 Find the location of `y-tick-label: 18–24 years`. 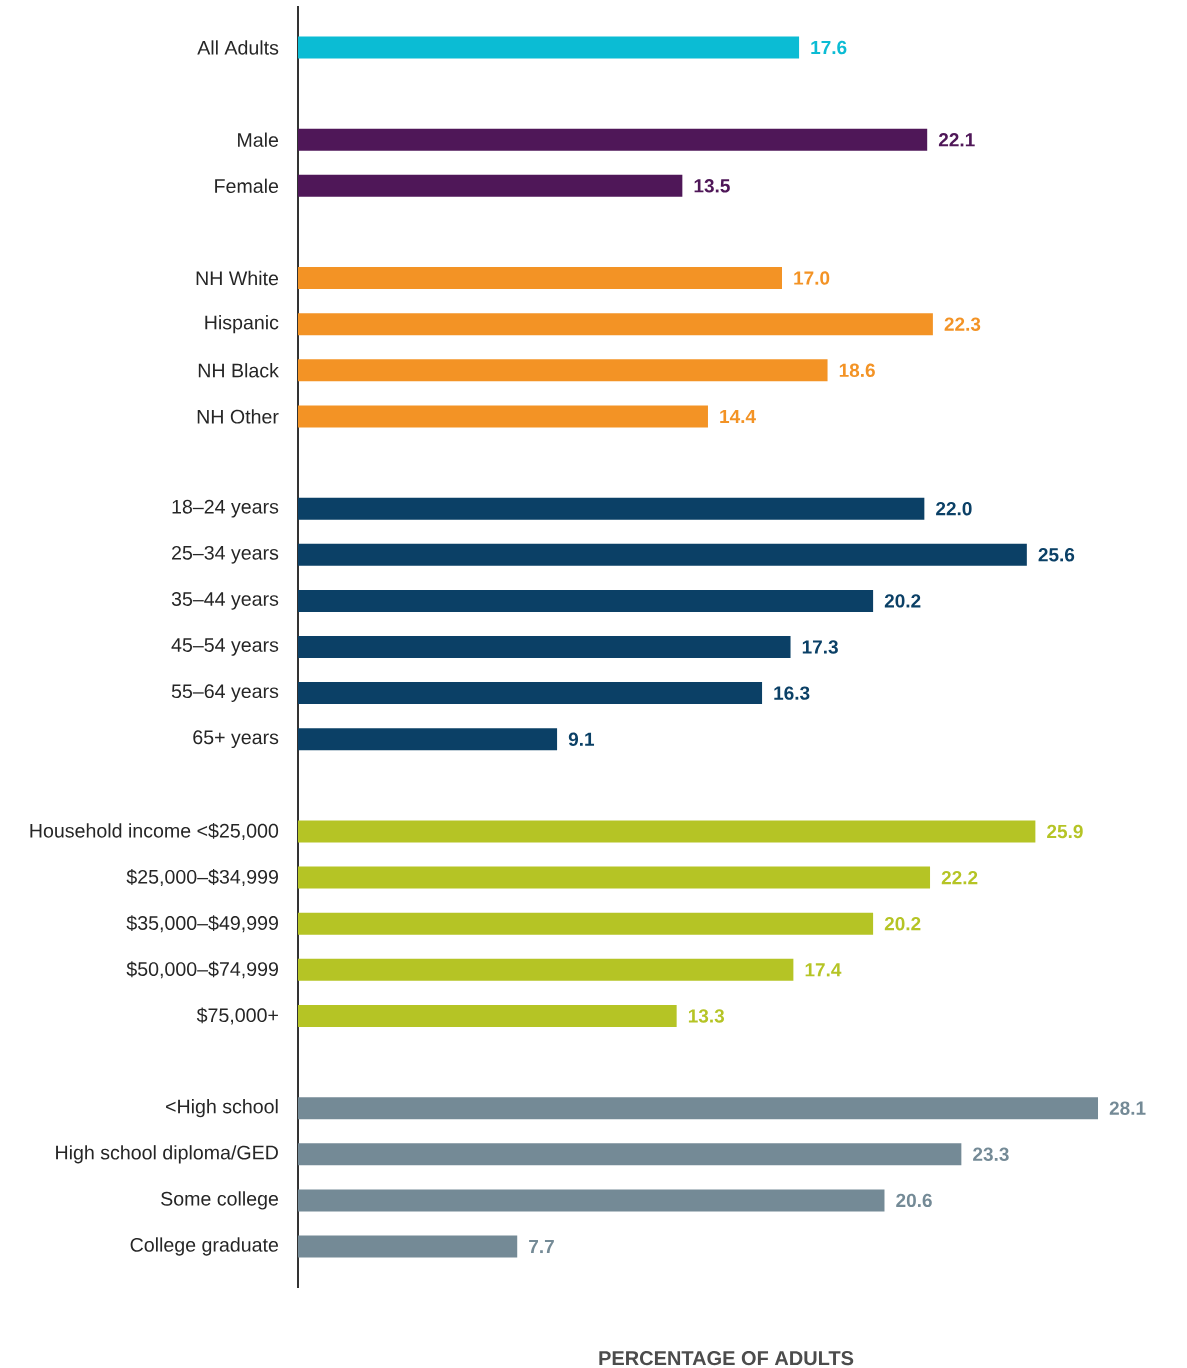

y-tick-label: 18–24 years is located at coordinates (225, 508).